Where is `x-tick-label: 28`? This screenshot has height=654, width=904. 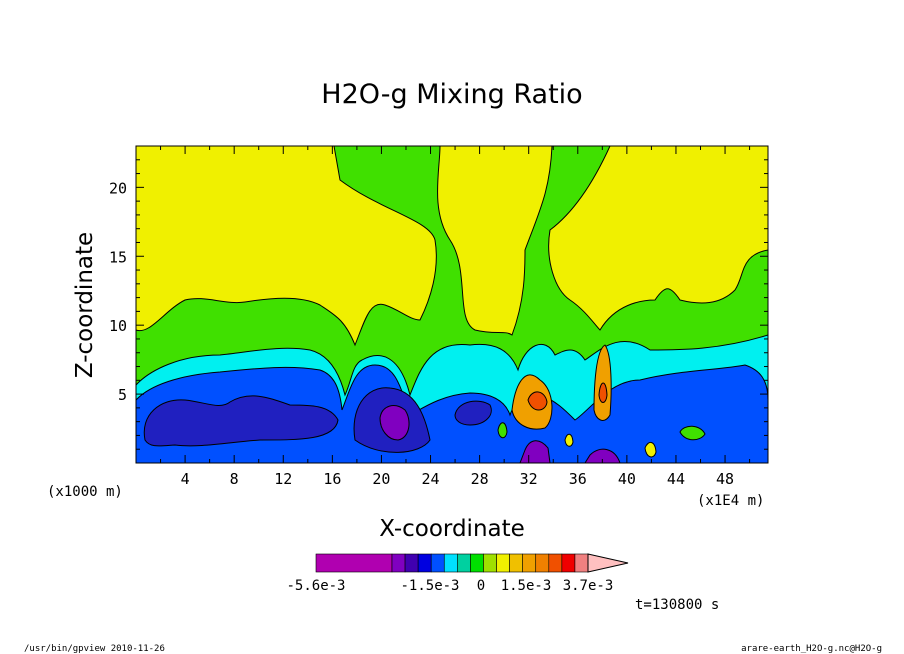 x-tick-label: 28 is located at coordinates (480, 479).